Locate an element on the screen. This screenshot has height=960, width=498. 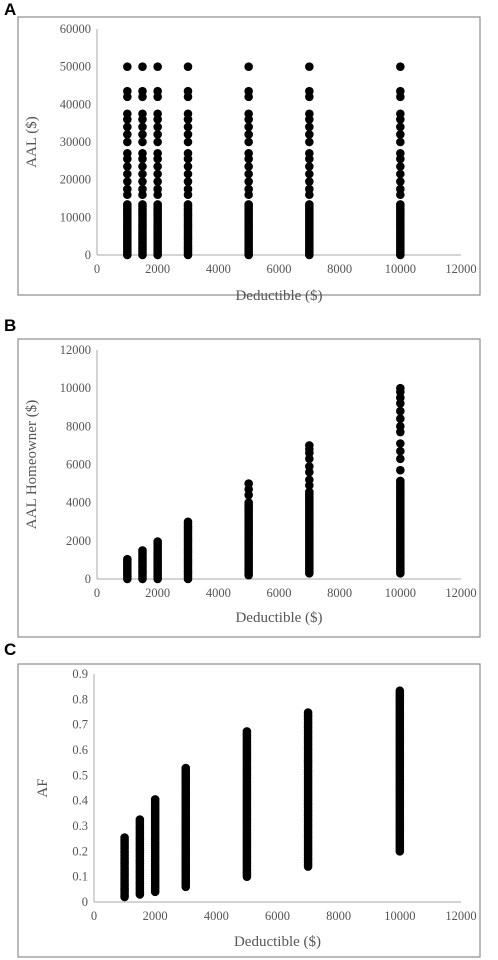
y-tick-label: 0.9 is located at coordinates (80, 674).